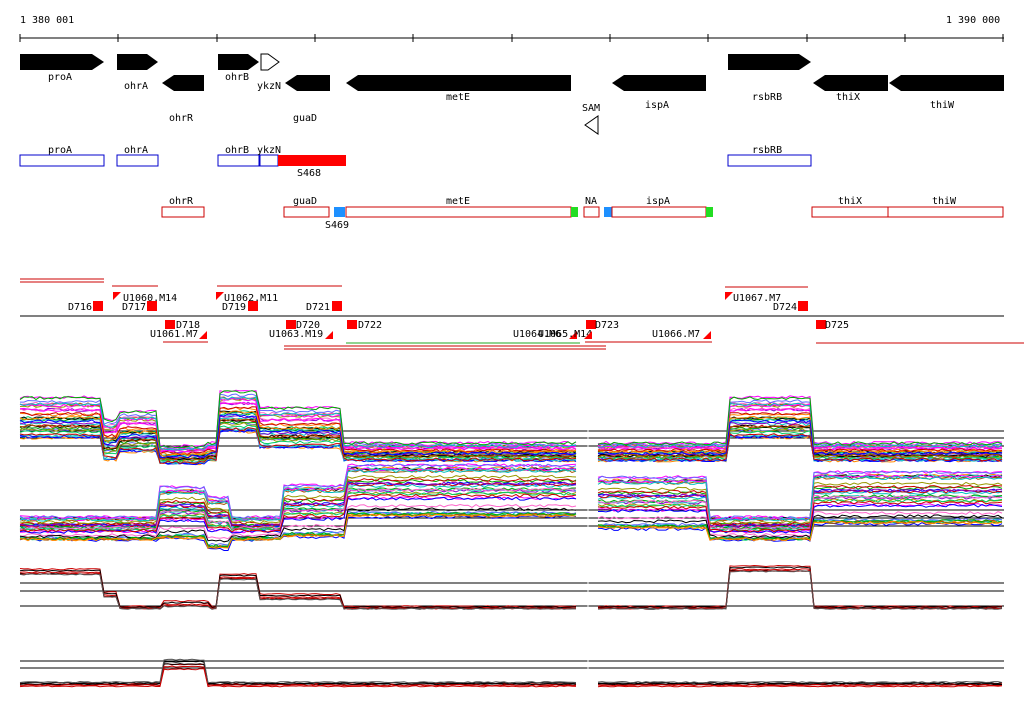 The image size is (1024, 714). Describe the element at coordinates (134, 307) in the screenshot. I see `svg-text: D717` at that location.